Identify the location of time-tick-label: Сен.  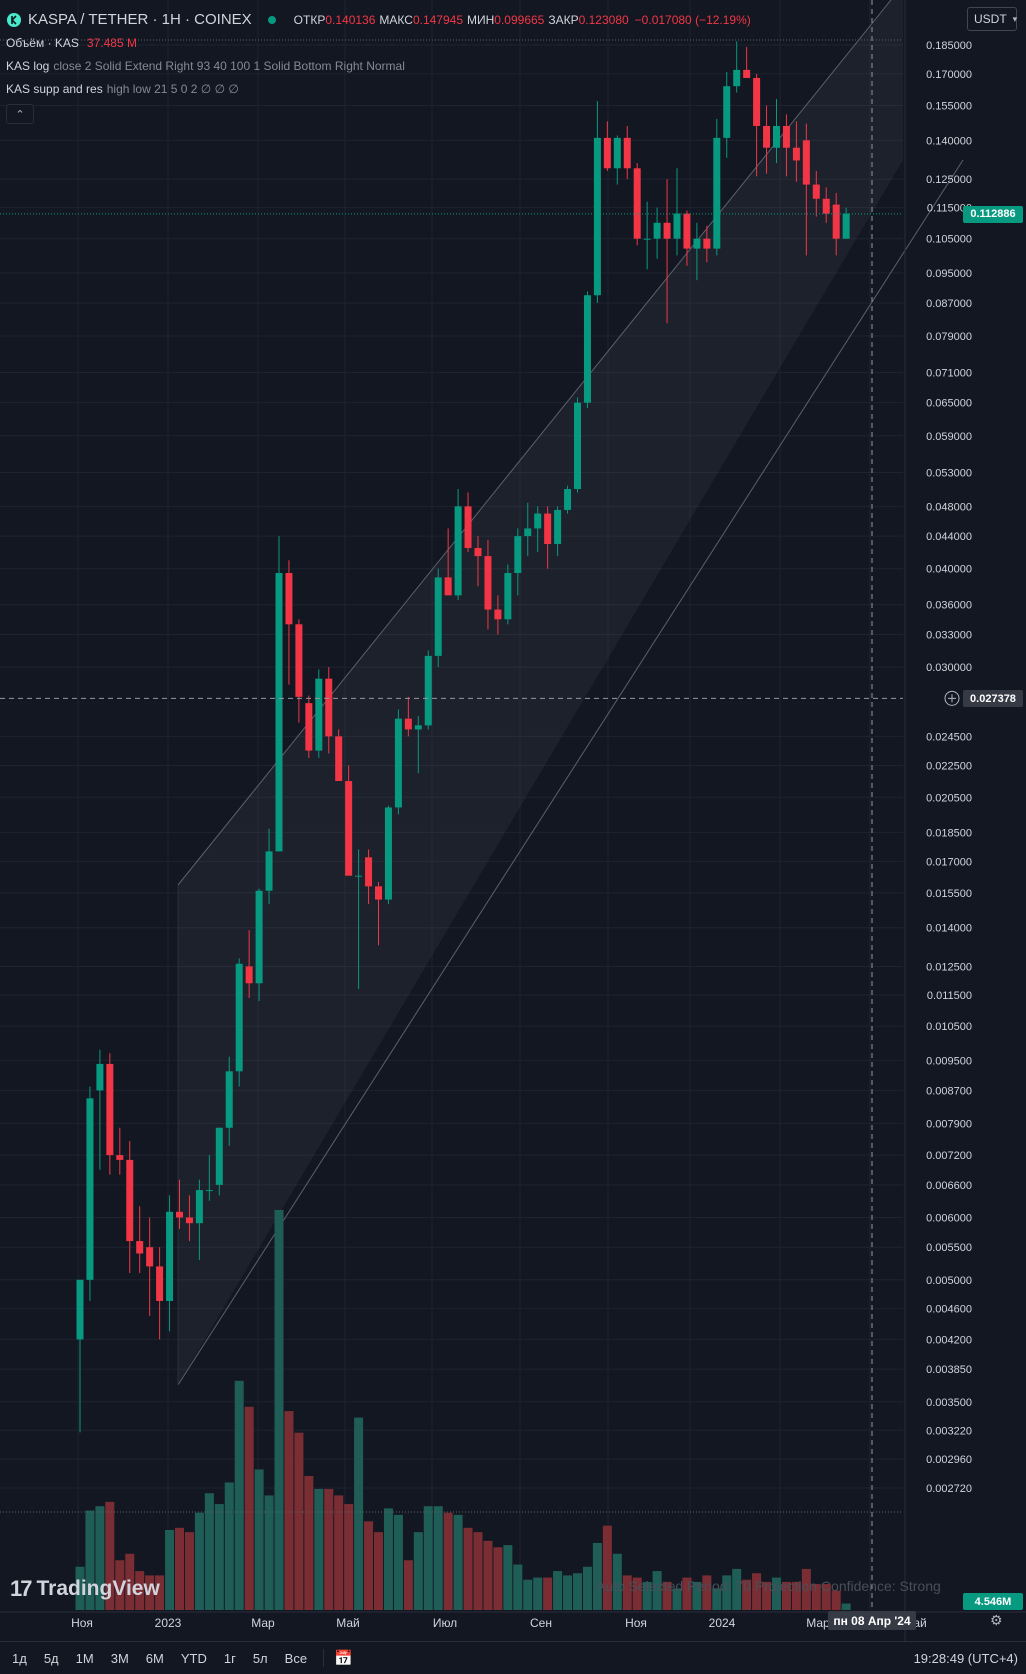
(541, 1623).